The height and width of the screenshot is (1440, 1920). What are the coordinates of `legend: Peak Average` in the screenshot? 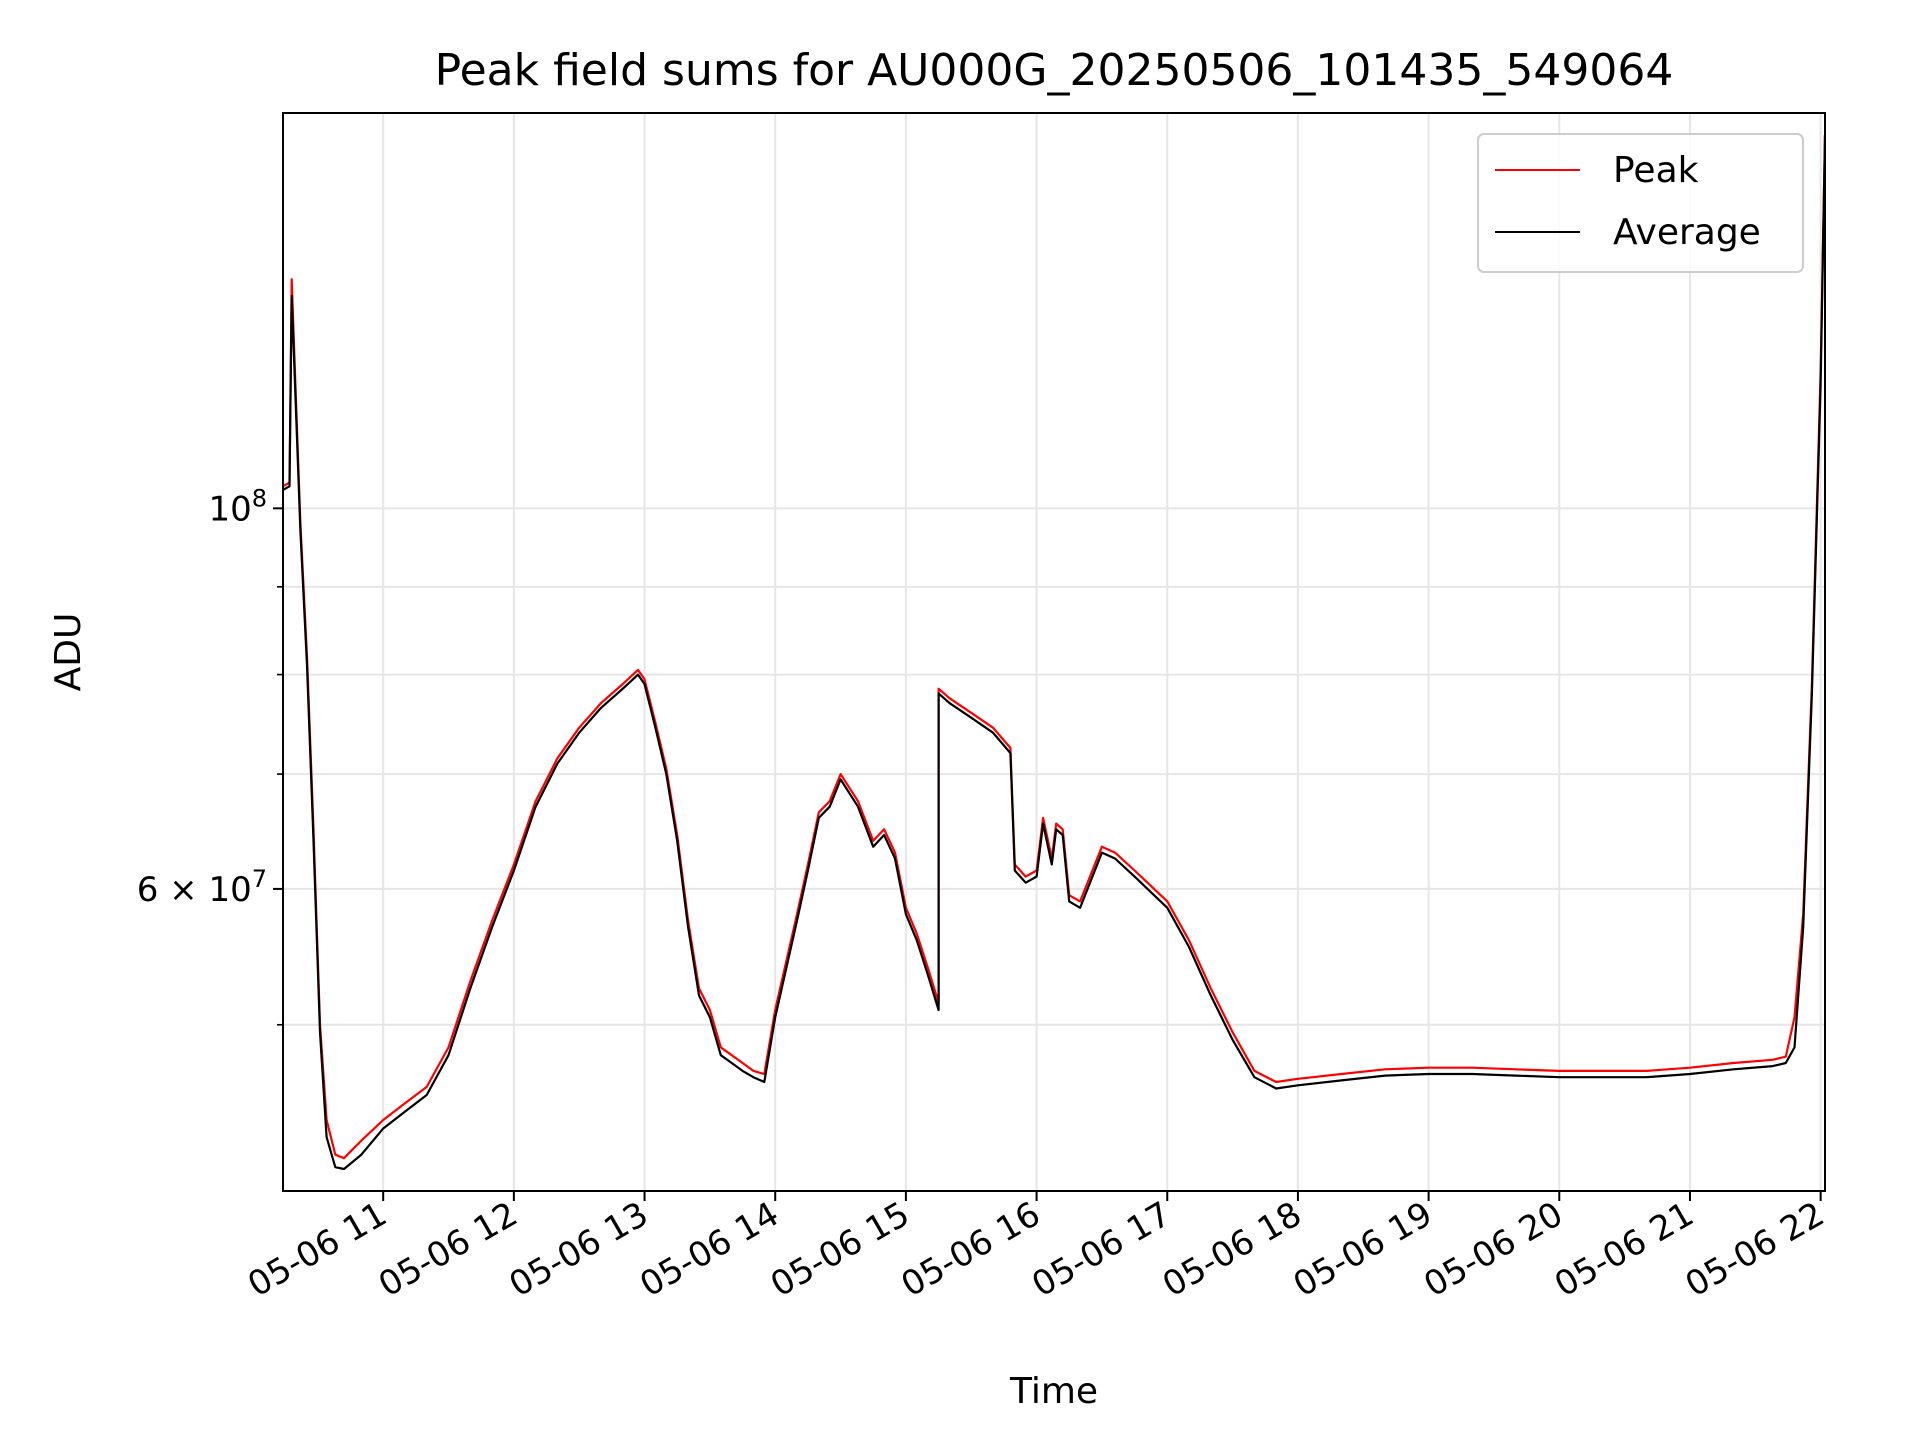 It's located at (1640, 203).